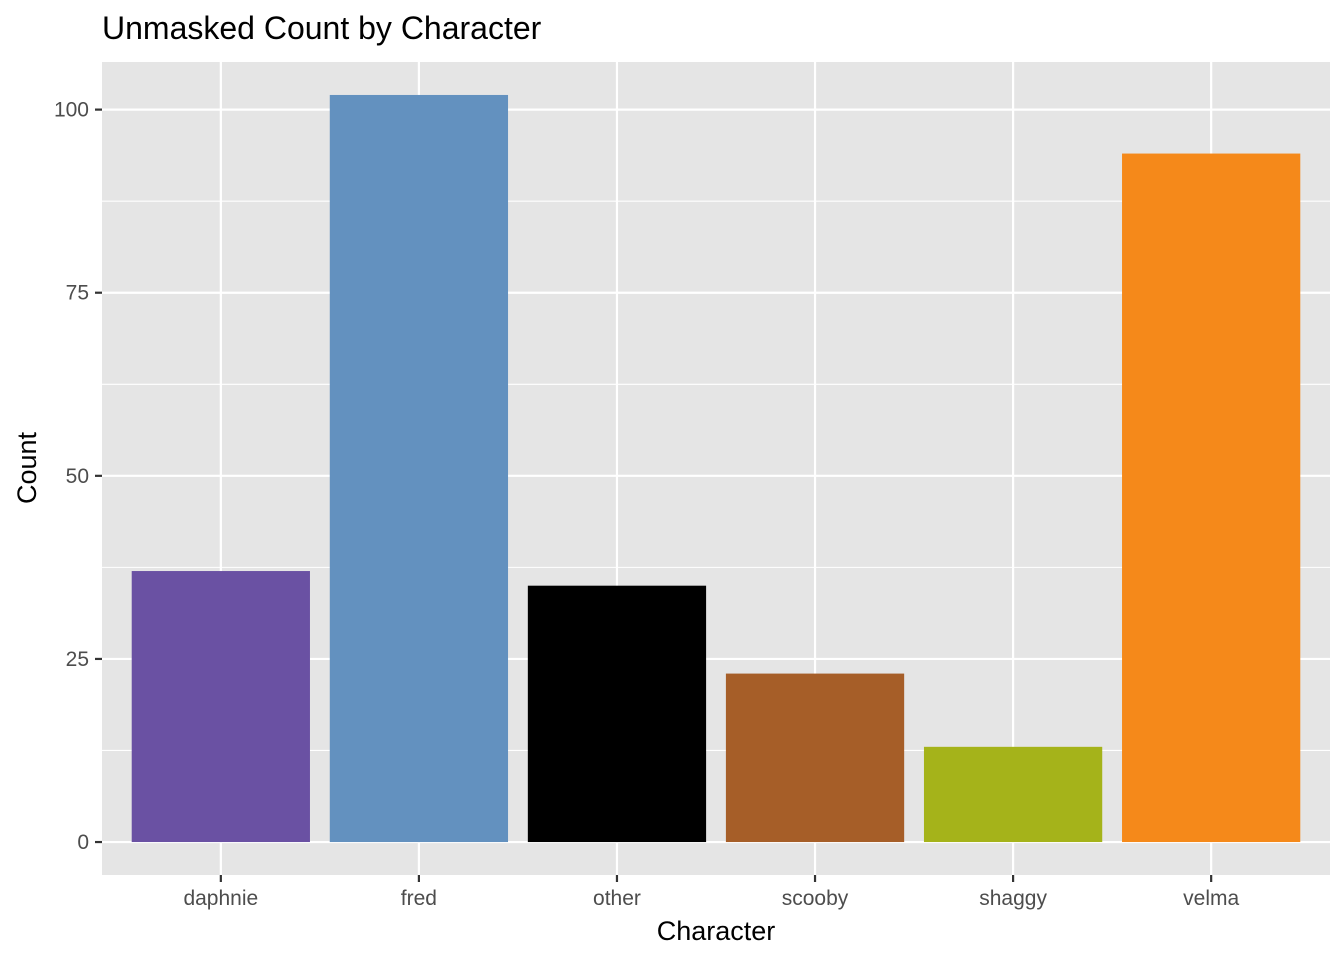 The width and height of the screenshot is (1344, 960). I want to click on bar-daphnie, so click(220, 707).